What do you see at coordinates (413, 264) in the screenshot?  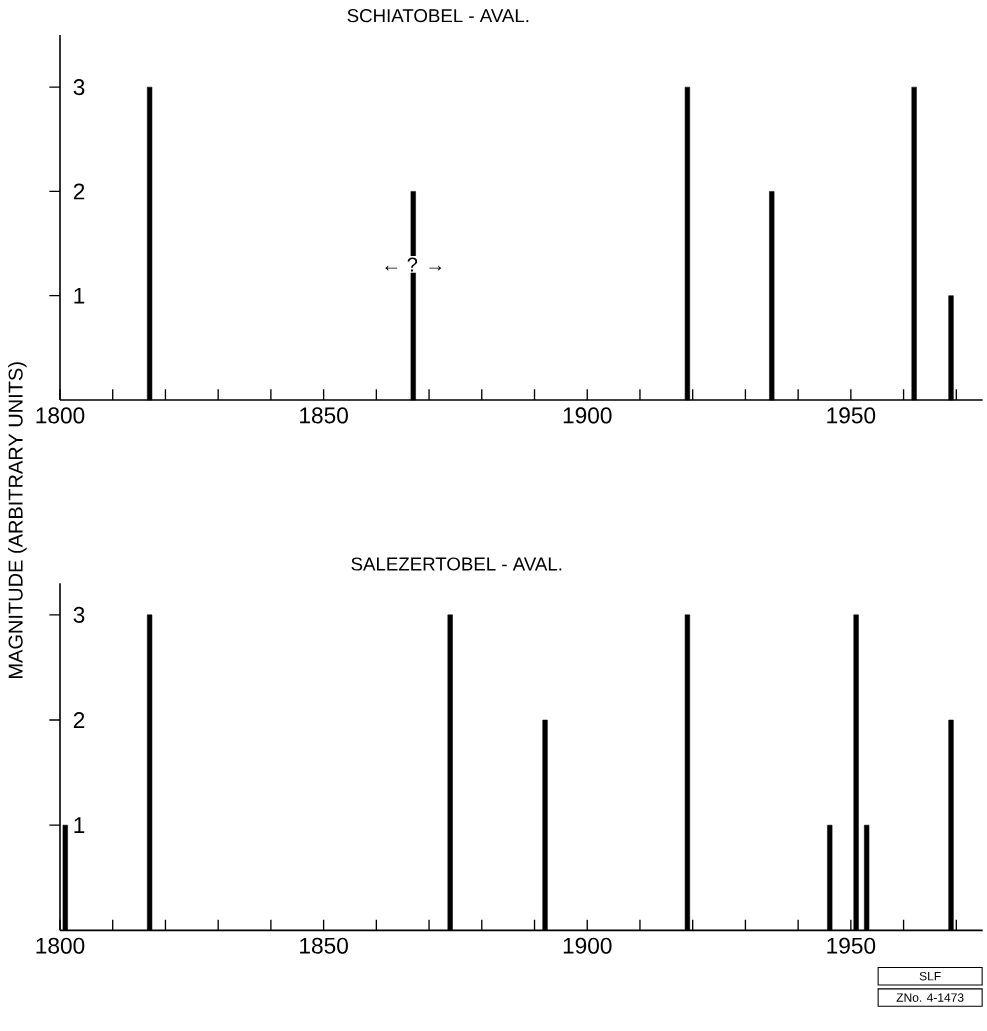 I see `annotation: ← ? →` at bounding box center [413, 264].